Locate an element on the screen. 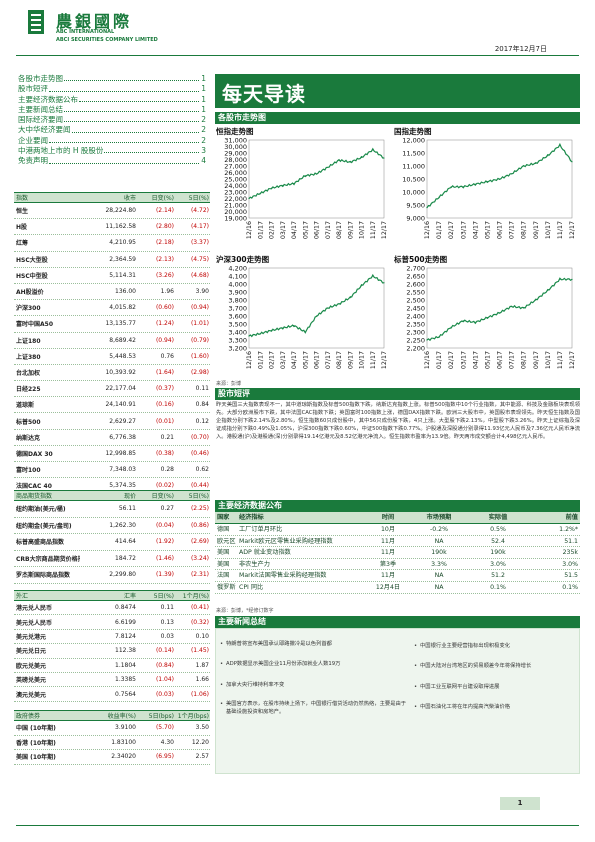  table-row: 欧元区 Markit欧元区零售业采购经理指数 11月 NA 52.4 51.1 is located at coordinates (397, 542).